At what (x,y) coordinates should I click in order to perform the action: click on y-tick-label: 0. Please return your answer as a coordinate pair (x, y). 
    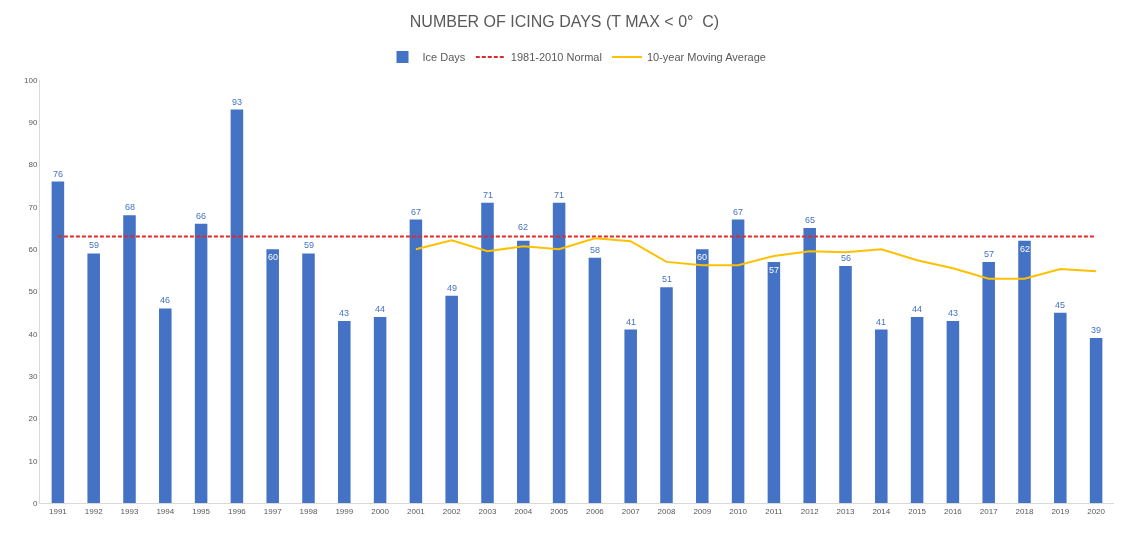
    Looking at the image, I should click on (35, 503).